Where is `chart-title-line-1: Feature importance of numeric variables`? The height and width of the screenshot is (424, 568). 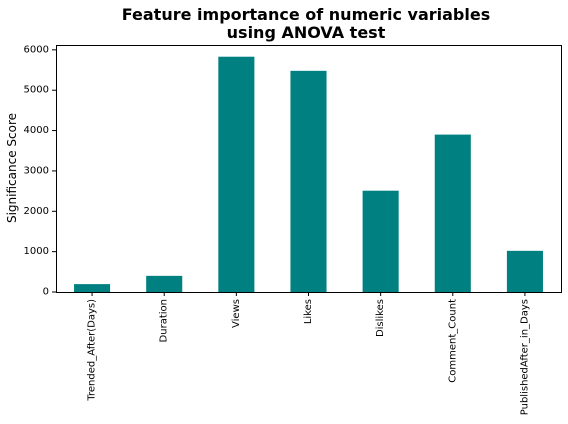
chart-title-line-1: Feature importance of numeric variables is located at coordinates (306, 14).